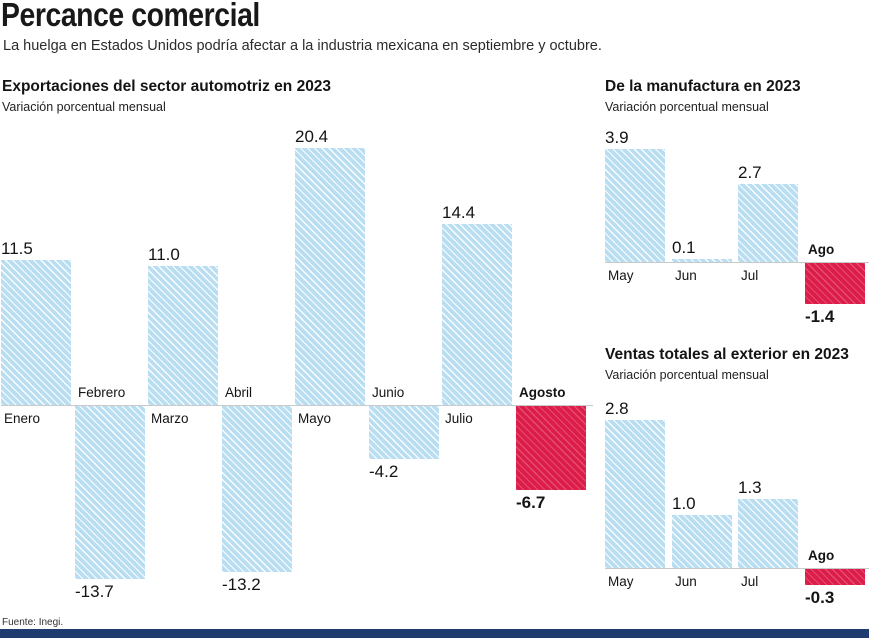  I want to click on bar-value-label-jul: 2.7, so click(750, 172).